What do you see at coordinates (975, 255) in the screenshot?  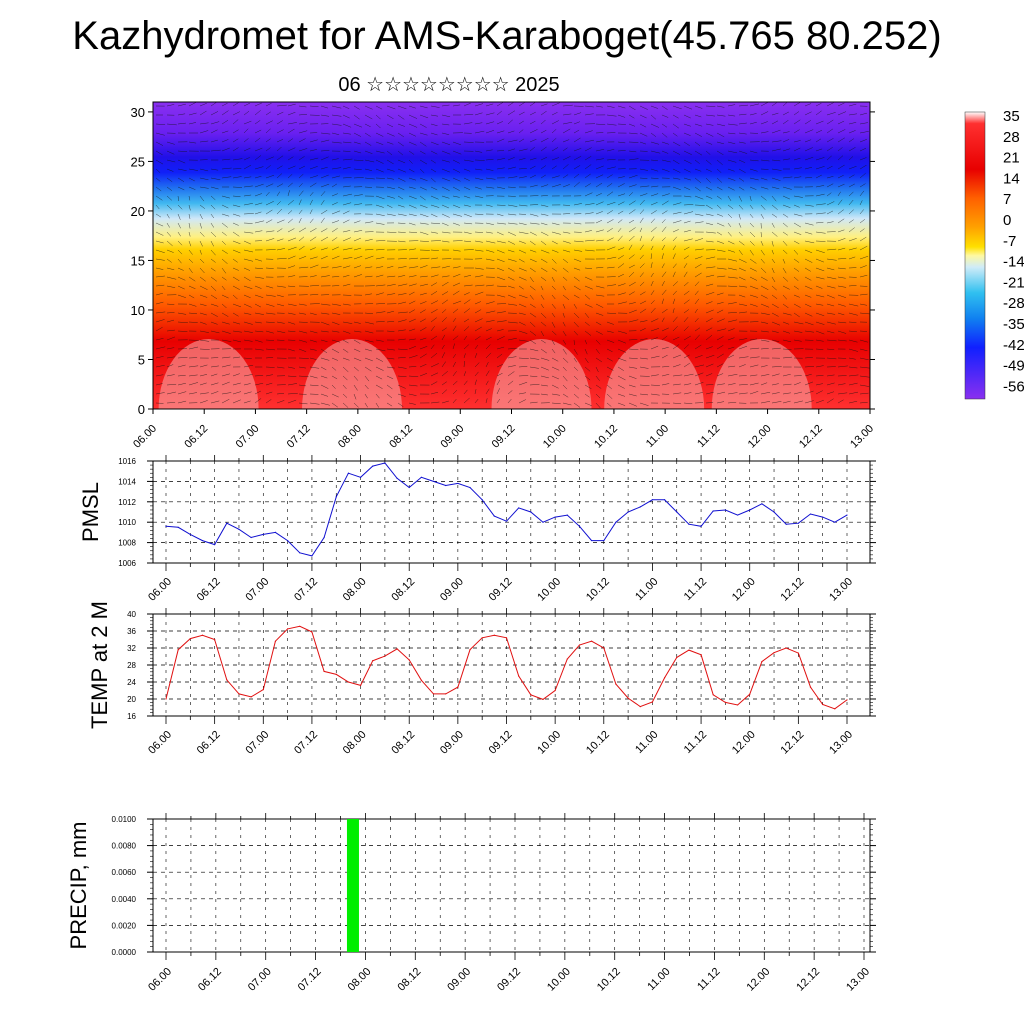 I see `colorbar-scale` at bounding box center [975, 255].